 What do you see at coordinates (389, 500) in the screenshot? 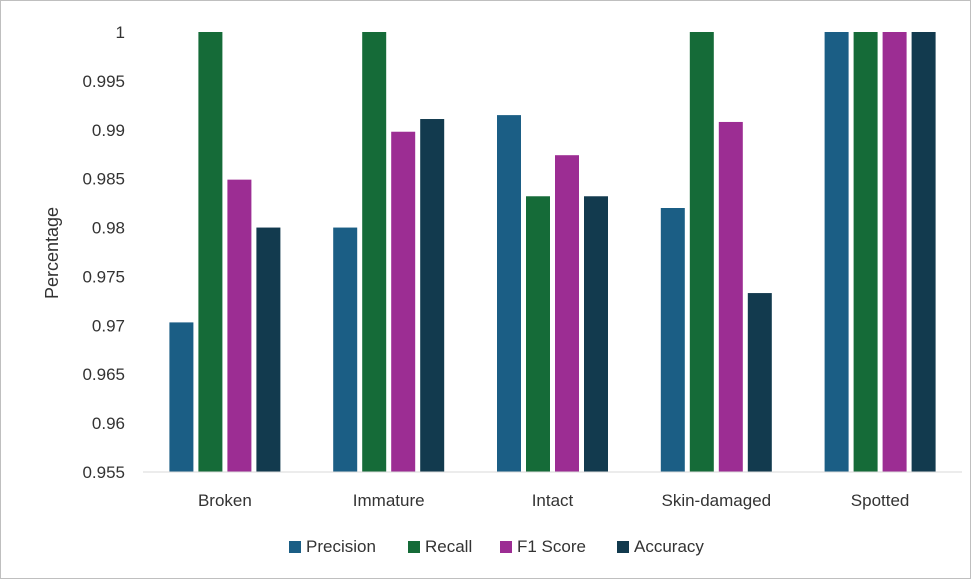
I see `x-tick-label: Immature` at bounding box center [389, 500].